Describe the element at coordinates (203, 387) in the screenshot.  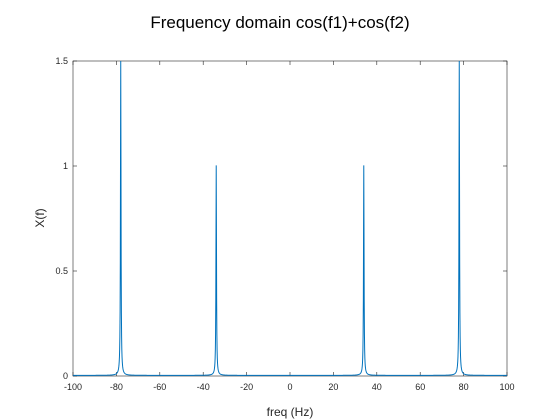
I see `x-tick-label: -40` at that location.